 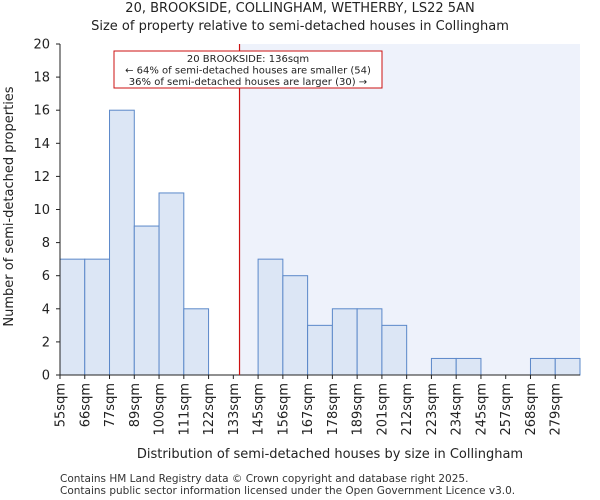 I want to click on y-tick-label: 10, so click(x=41, y=210).